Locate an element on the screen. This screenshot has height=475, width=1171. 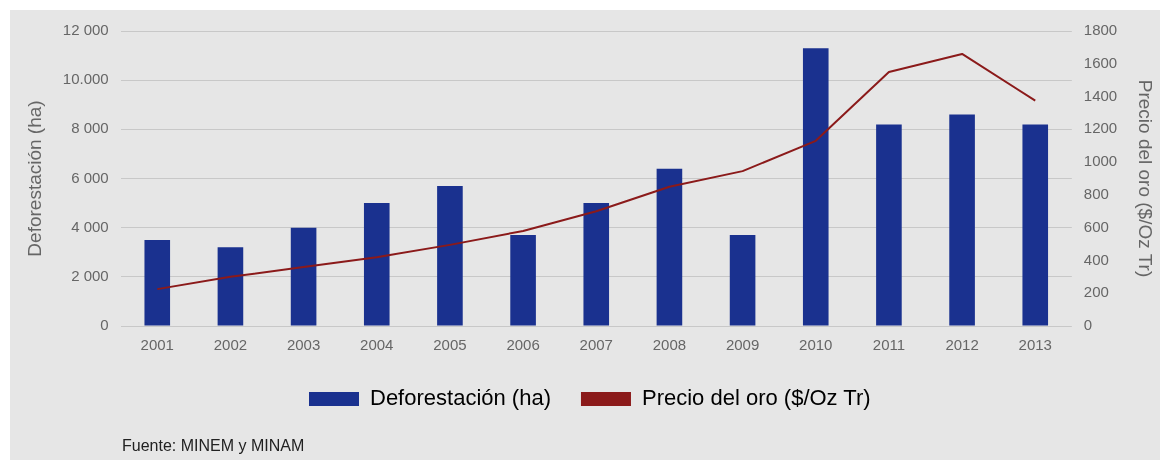
x-tick-label: 2008 is located at coordinates (669, 345).